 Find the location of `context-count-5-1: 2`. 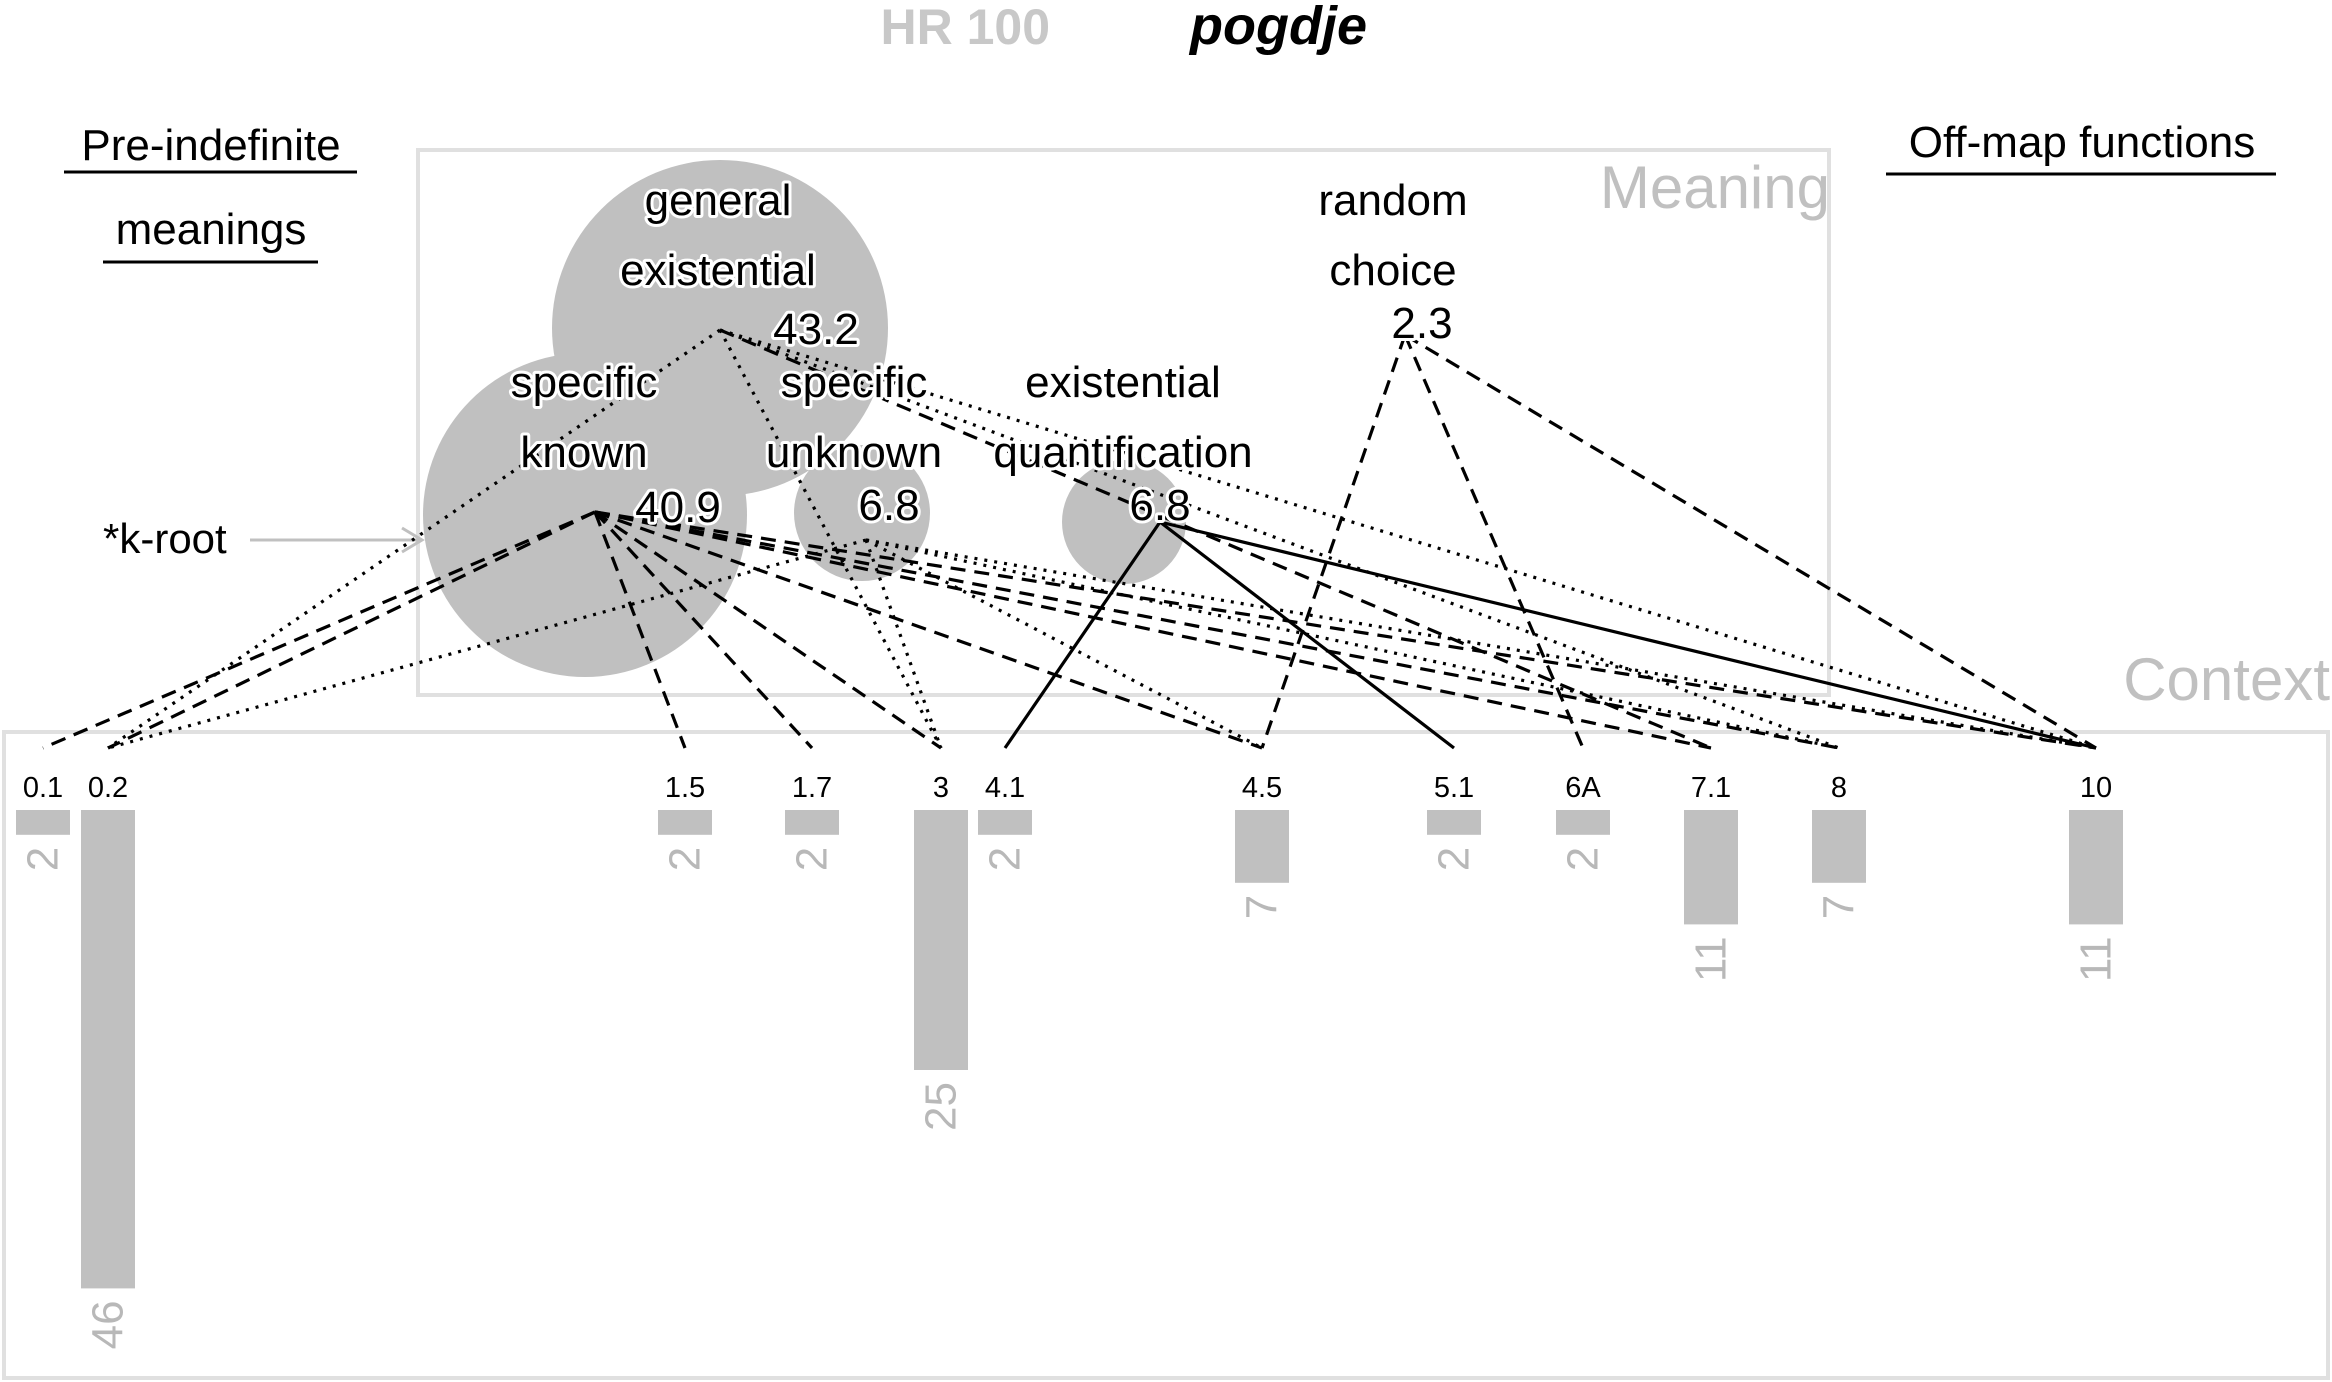

context-count-5-1: 2 is located at coordinates (1454, 859).